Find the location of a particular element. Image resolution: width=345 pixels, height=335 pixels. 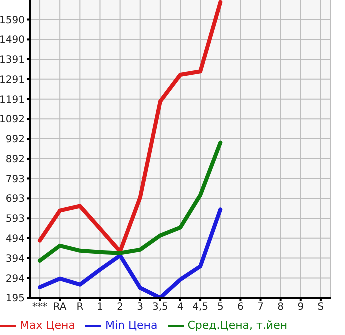

x-tick-label: 1 is located at coordinates (100, 308).